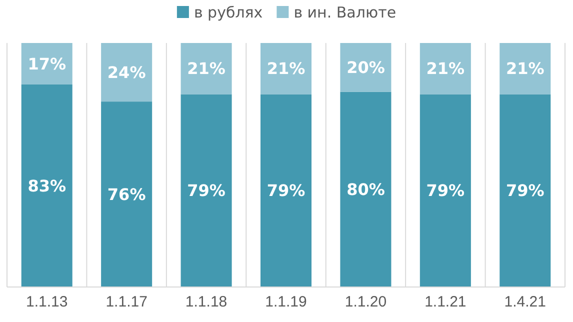 The height and width of the screenshot is (322, 573). I want to click on x-tick-label: 1.1.20, so click(365, 302).